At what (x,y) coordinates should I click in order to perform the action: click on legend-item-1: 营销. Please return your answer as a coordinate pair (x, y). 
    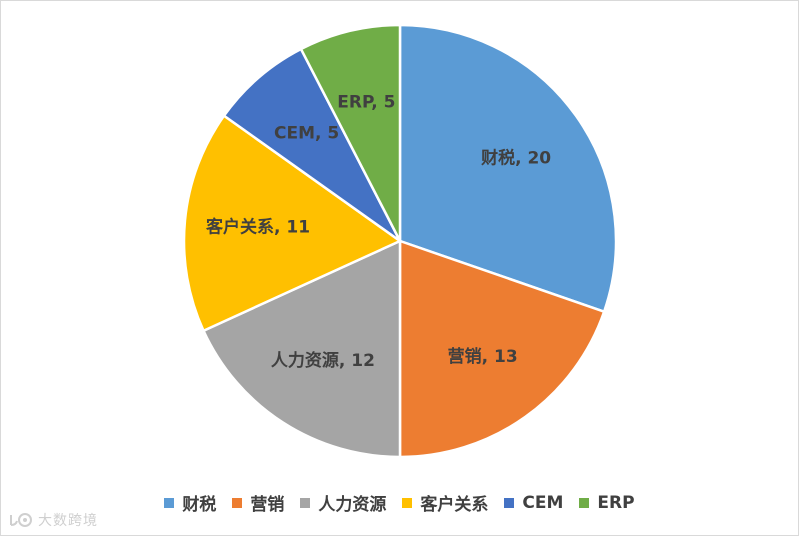
    Looking at the image, I should click on (258, 502).